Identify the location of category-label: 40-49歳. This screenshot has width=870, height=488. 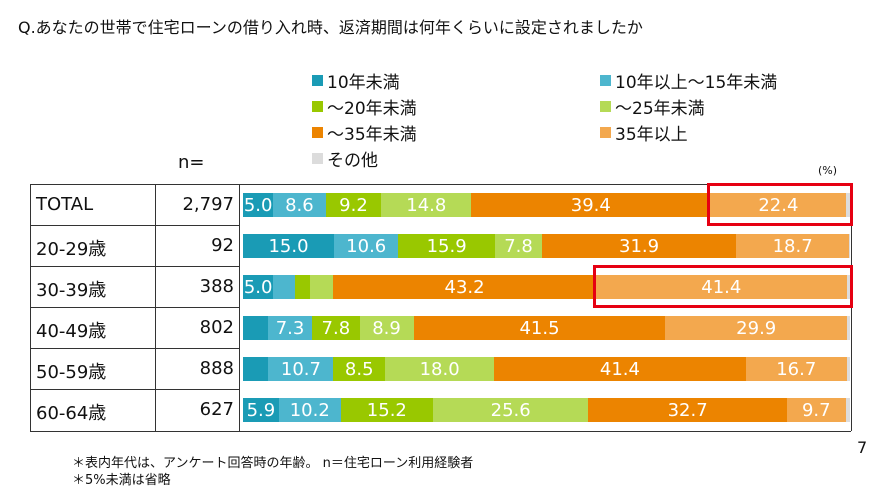
(71, 331).